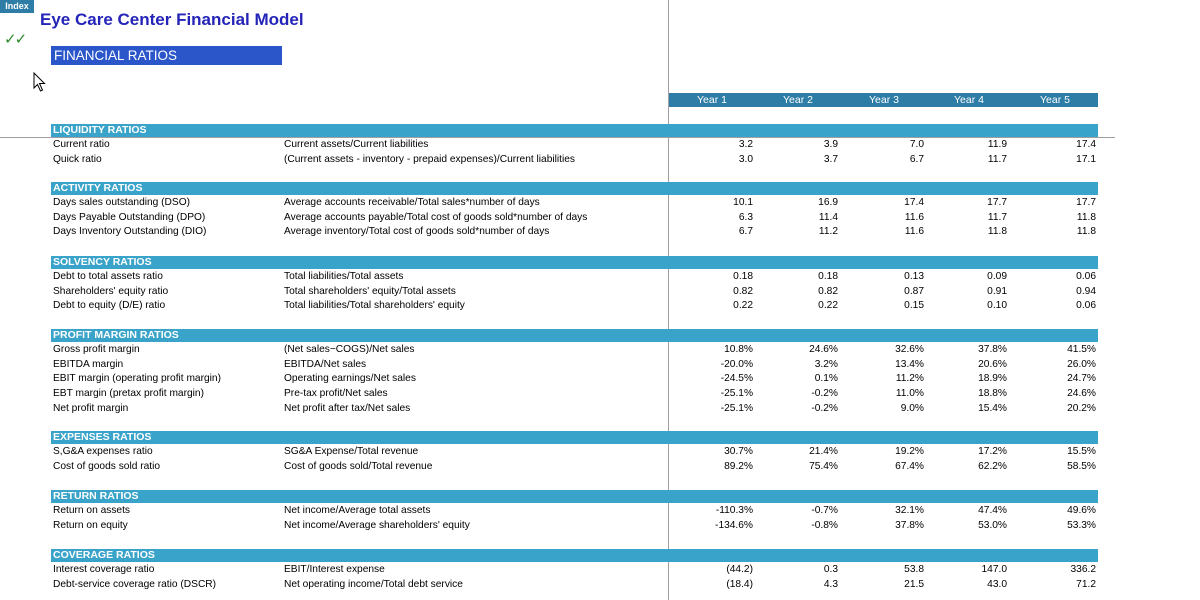  What do you see at coordinates (830, 144) in the screenshot?
I see `year-value-cell: 3.9` at bounding box center [830, 144].